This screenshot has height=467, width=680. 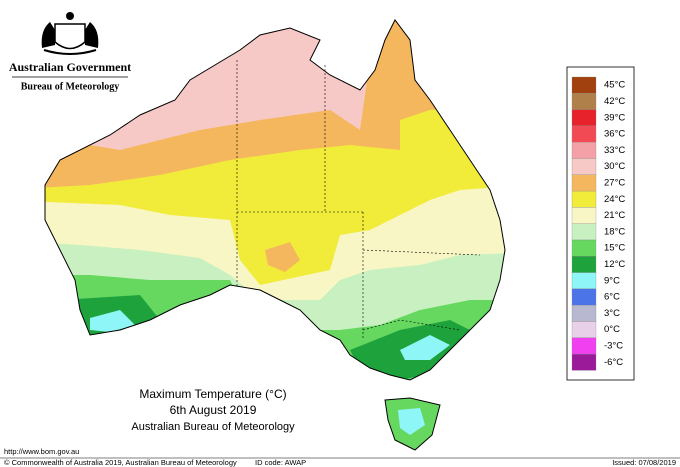 I want to click on legend-label: -3°C, so click(x=613, y=345).